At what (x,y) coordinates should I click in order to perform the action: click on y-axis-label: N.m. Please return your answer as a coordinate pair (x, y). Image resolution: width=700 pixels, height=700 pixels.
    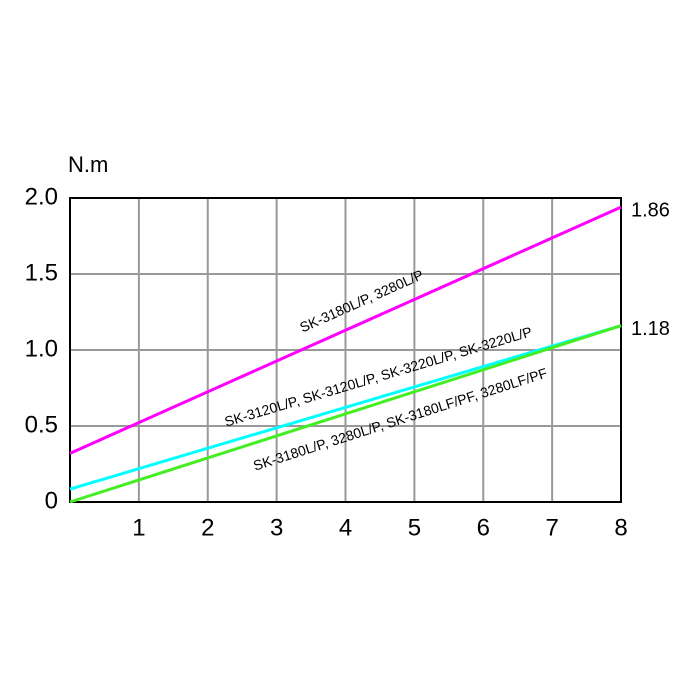
    Looking at the image, I should click on (88, 164).